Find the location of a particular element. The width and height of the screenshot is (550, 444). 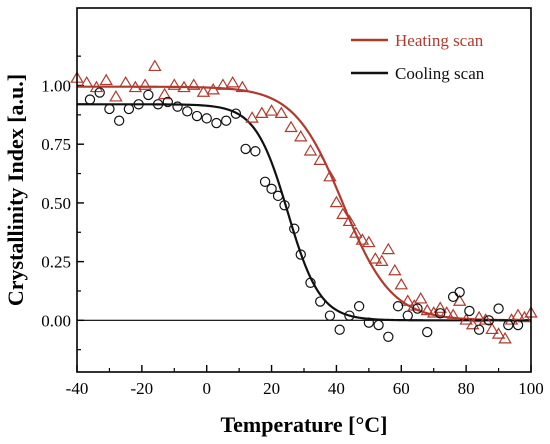

y-tick-label: 0.50 is located at coordinates (56, 203).